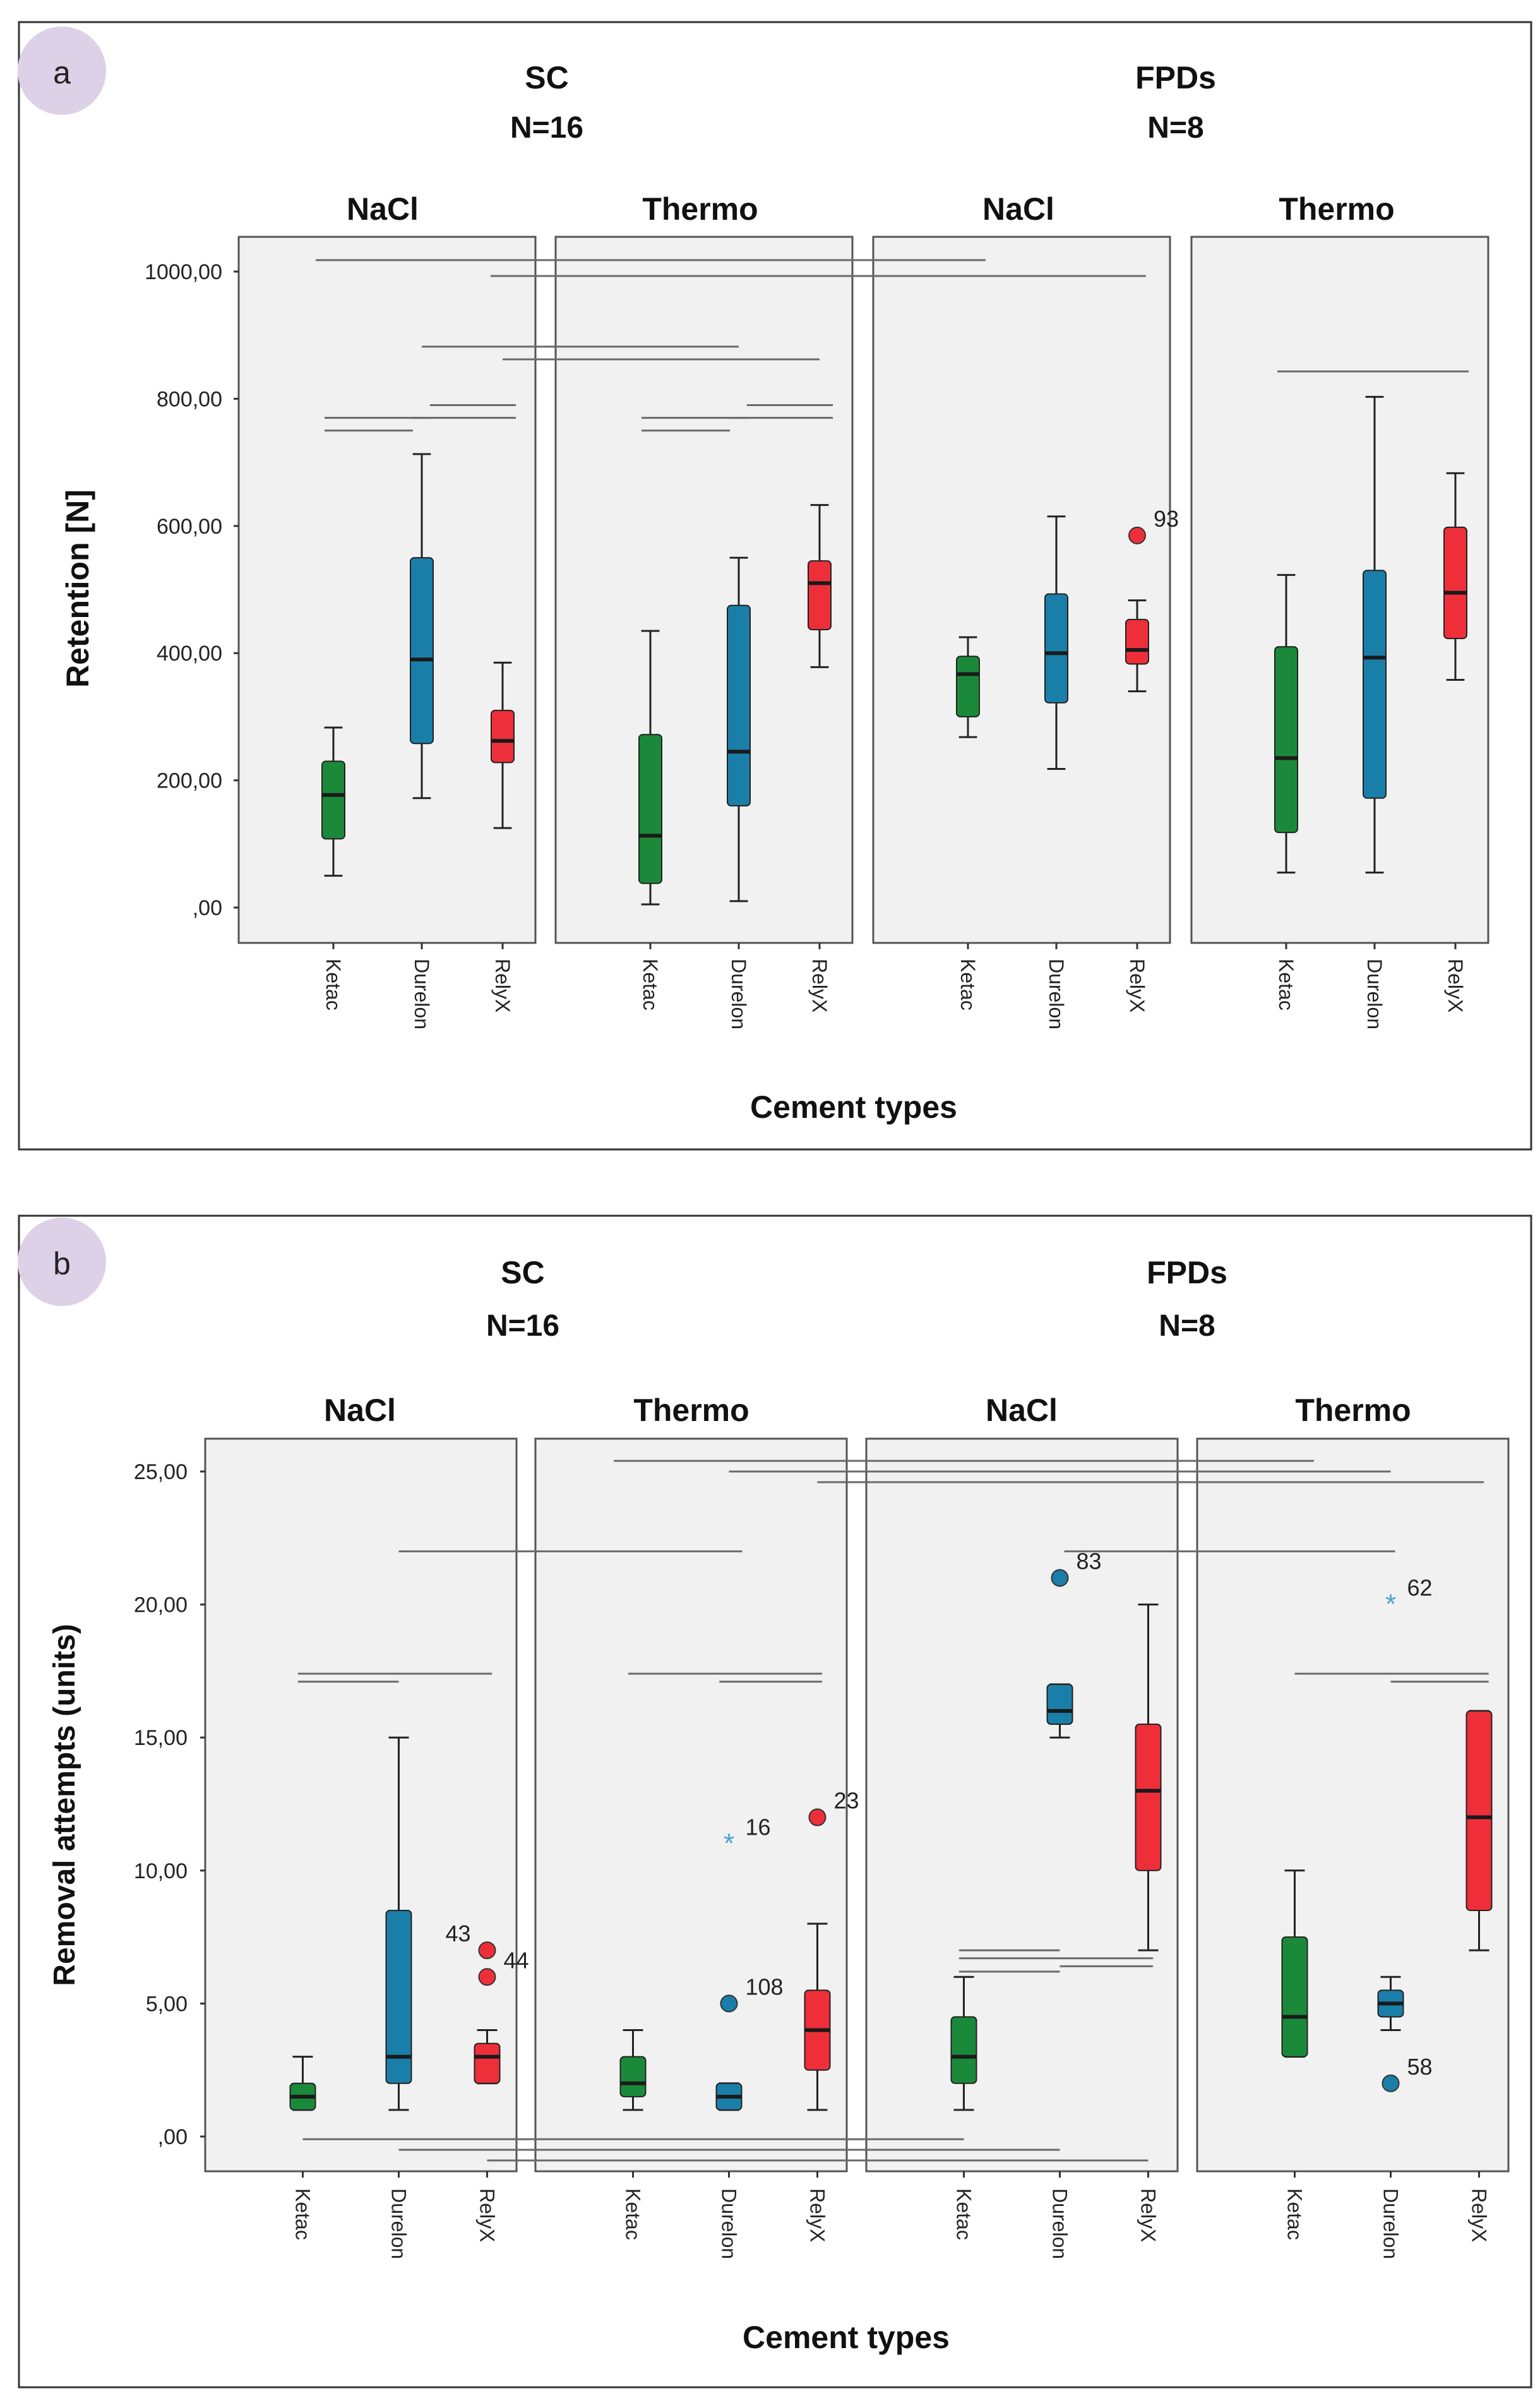 This screenshot has width=1540, height=2398. Describe the element at coordinates (700, 209) in the screenshot. I see `panel-a-facet-2-title: Thermo` at that location.